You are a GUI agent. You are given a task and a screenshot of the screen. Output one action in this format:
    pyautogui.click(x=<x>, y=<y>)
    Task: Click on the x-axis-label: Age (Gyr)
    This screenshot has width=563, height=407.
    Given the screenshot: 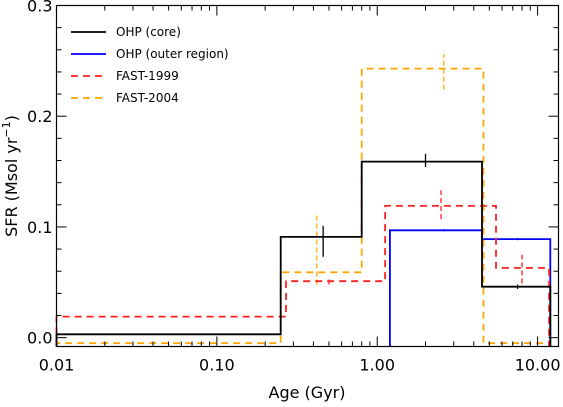 What is the action you would take?
    pyautogui.click(x=307, y=392)
    